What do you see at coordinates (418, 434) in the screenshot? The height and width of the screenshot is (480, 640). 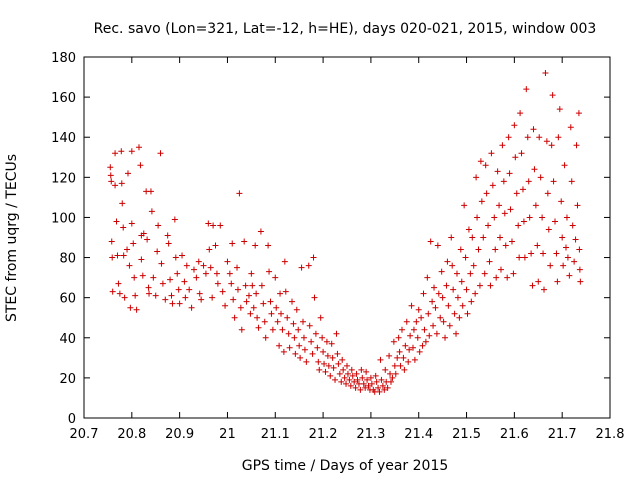 I see `x-tick-label: 21.4` at bounding box center [418, 434].